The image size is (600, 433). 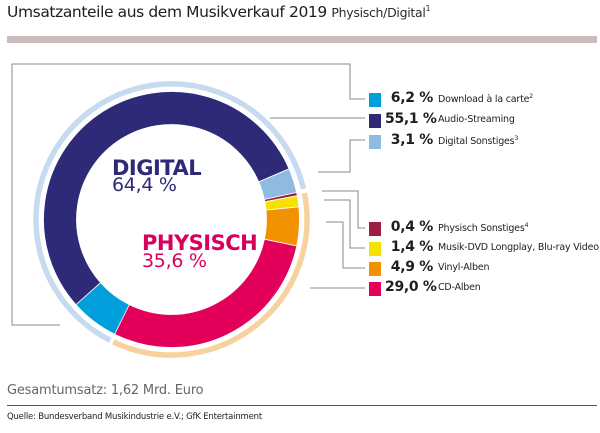 I want to click on legend-label-text: Download à la carte, so click(x=484, y=99).